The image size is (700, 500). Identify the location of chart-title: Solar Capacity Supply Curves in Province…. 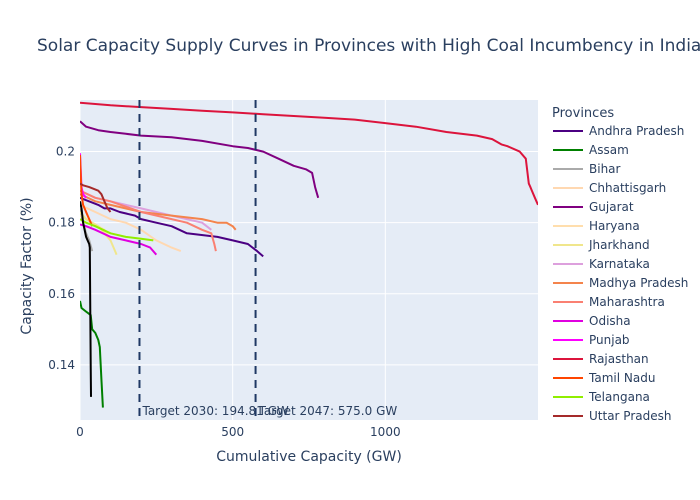
(368, 46).